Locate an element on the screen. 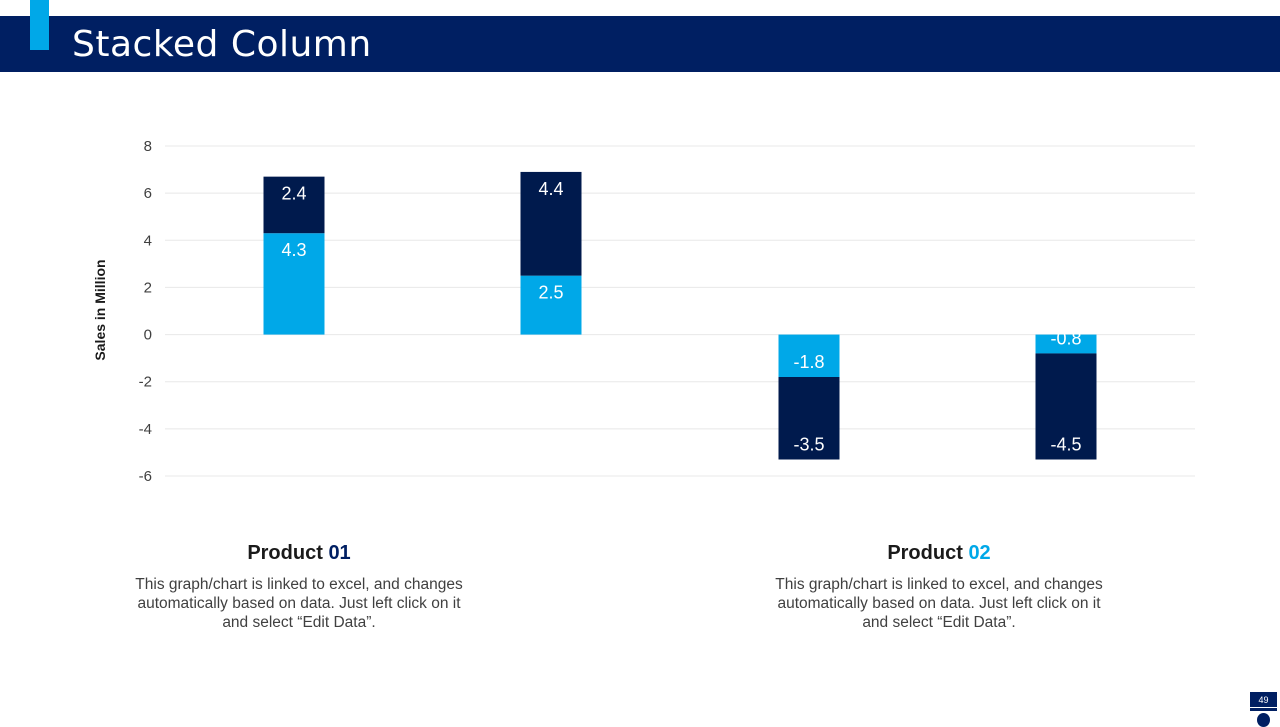 Image resolution: width=1280 pixels, height=727 pixels. product-01-label: Product is located at coordinates (285, 553).